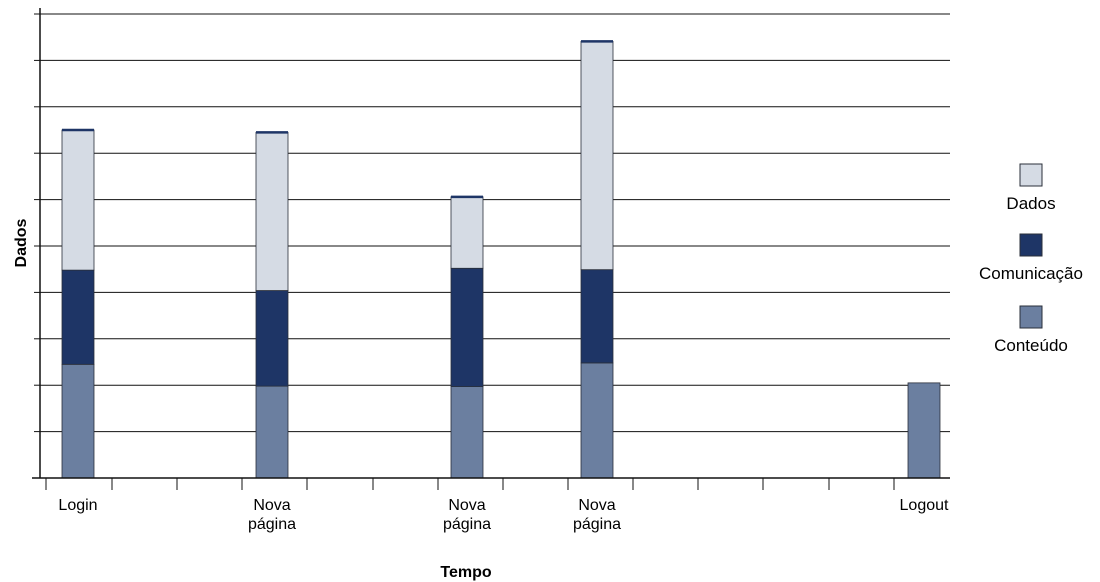 The image size is (1100, 582). What do you see at coordinates (467, 515) in the screenshot?
I see `x-tick-label-2: Nova página` at bounding box center [467, 515].